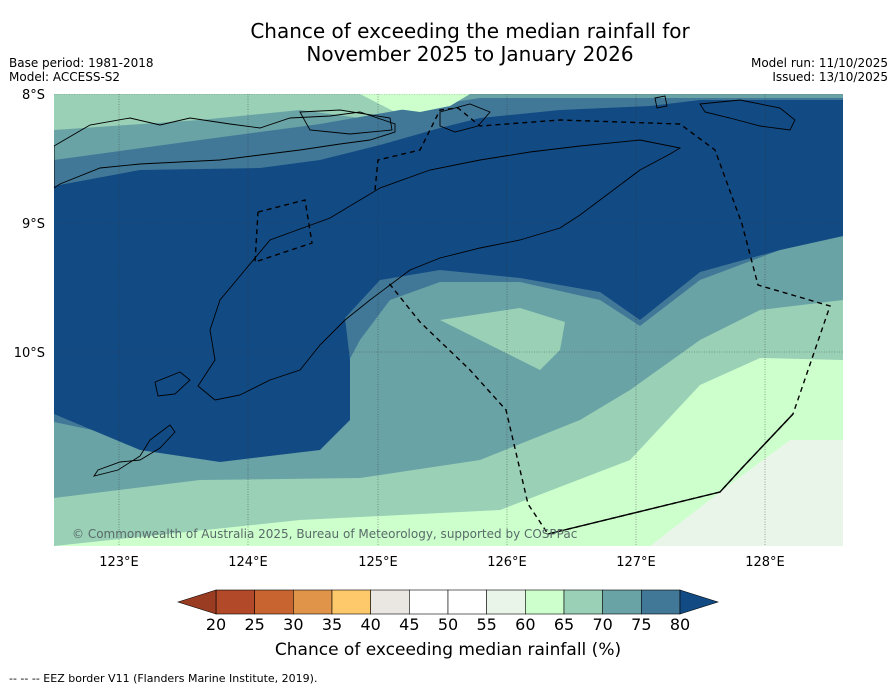 The width and height of the screenshot is (896, 690). Describe the element at coordinates (470, 54) in the screenshot. I see `title-line-2: November 2025 to January 2026` at that location.